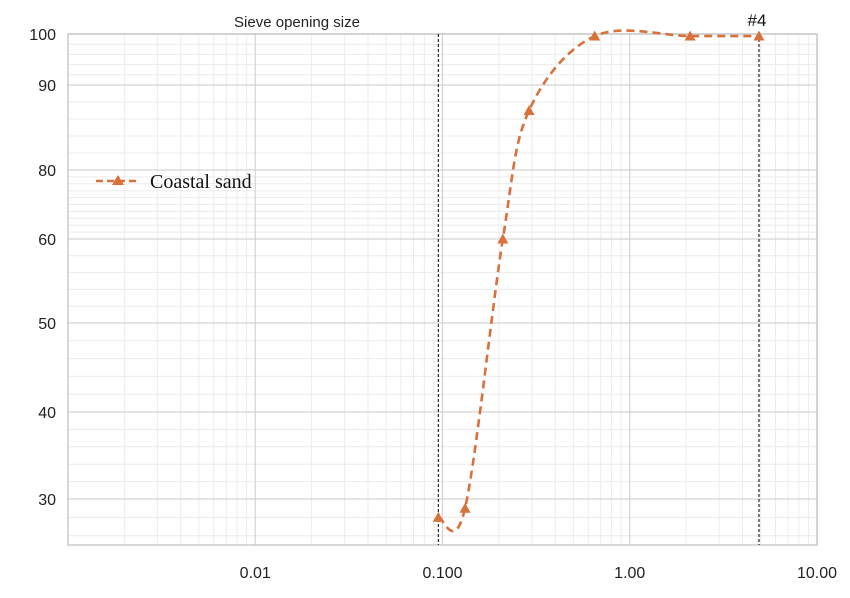 This screenshot has width=850, height=598. What do you see at coordinates (42, 35) in the screenshot?
I see `y-tick-label: 100` at bounding box center [42, 35].